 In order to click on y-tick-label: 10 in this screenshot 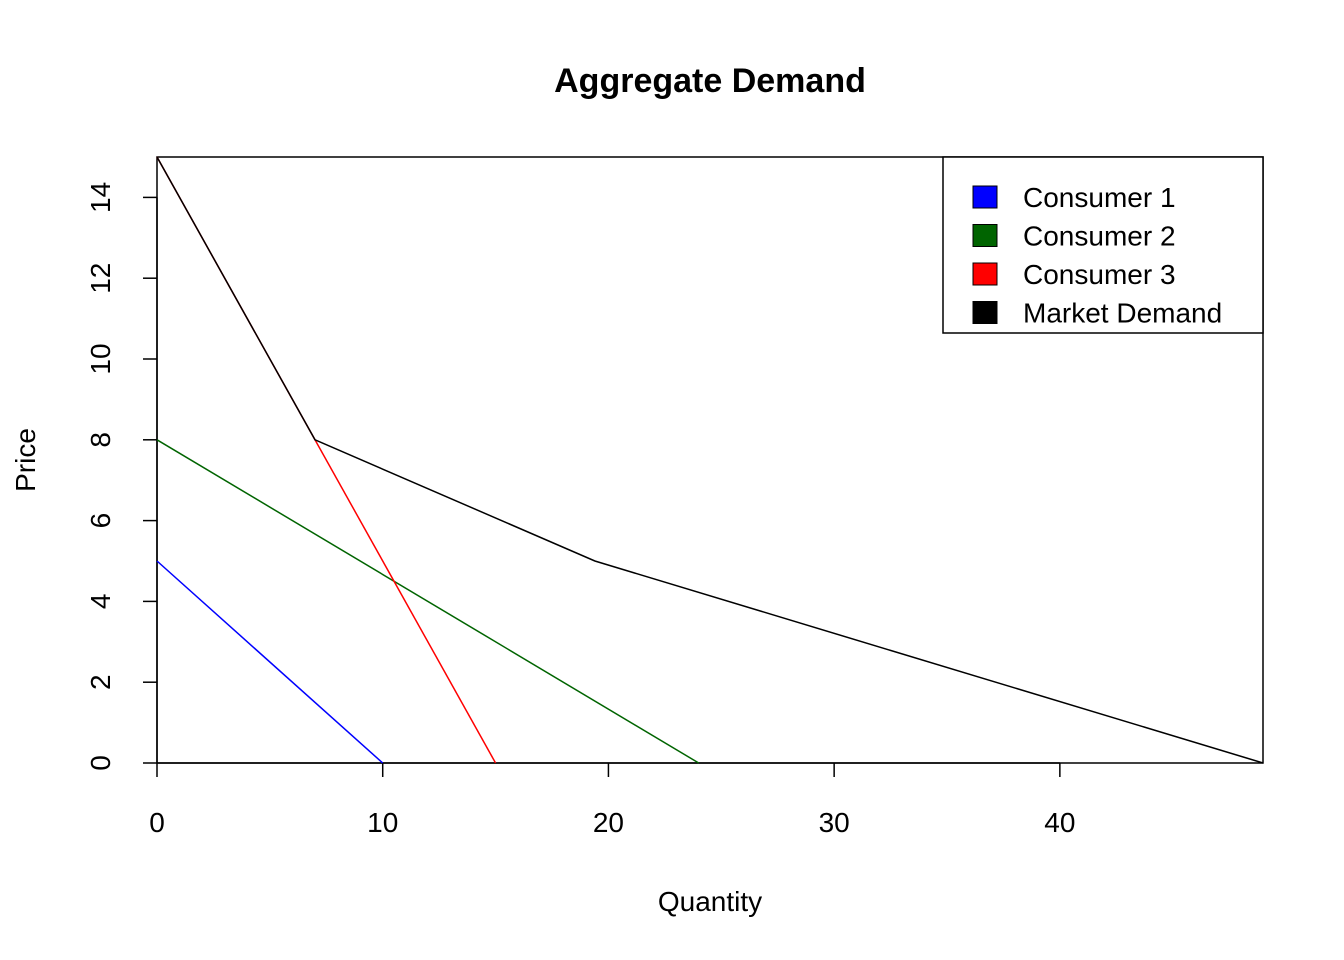, I will do `click(100, 358)`.